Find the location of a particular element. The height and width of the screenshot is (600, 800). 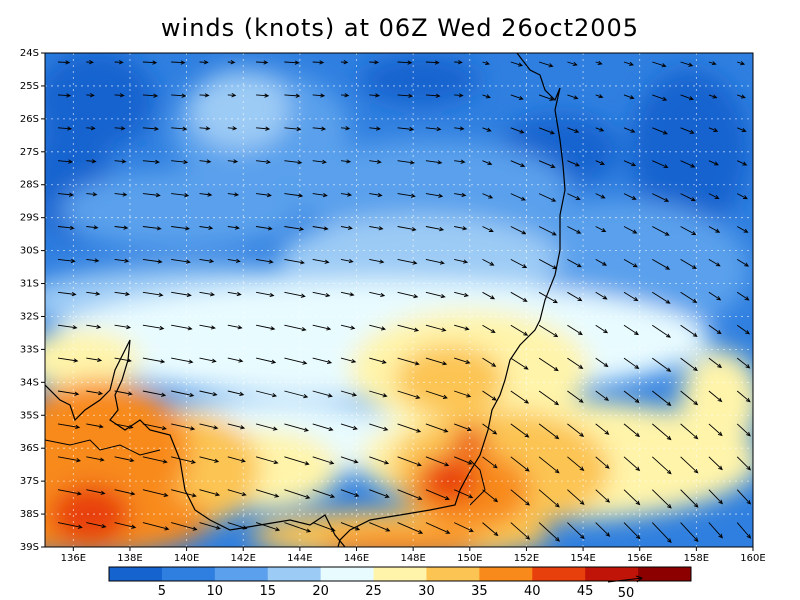

map-title: winds (knots) at 06Z Wed 26oct2005 is located at coordinates (400, 28).